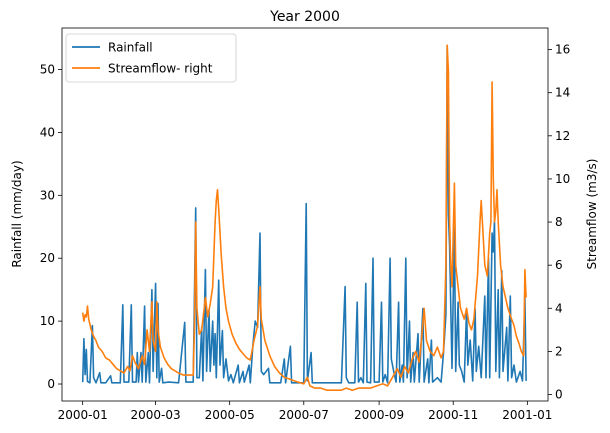 The height and width of the screenshot is (433, 610). Describe the element at coordinates (160, 69) in the screenshot. I see `legend-label-streamflow: Streamflow- right` at that location.